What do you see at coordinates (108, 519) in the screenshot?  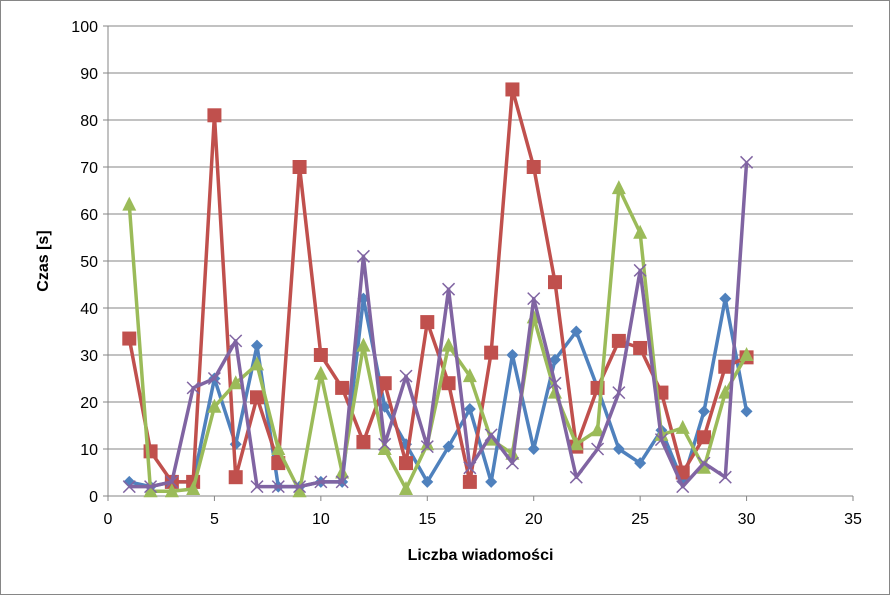 I see `x-tick-label: 0` at bounding box center [108, 519].